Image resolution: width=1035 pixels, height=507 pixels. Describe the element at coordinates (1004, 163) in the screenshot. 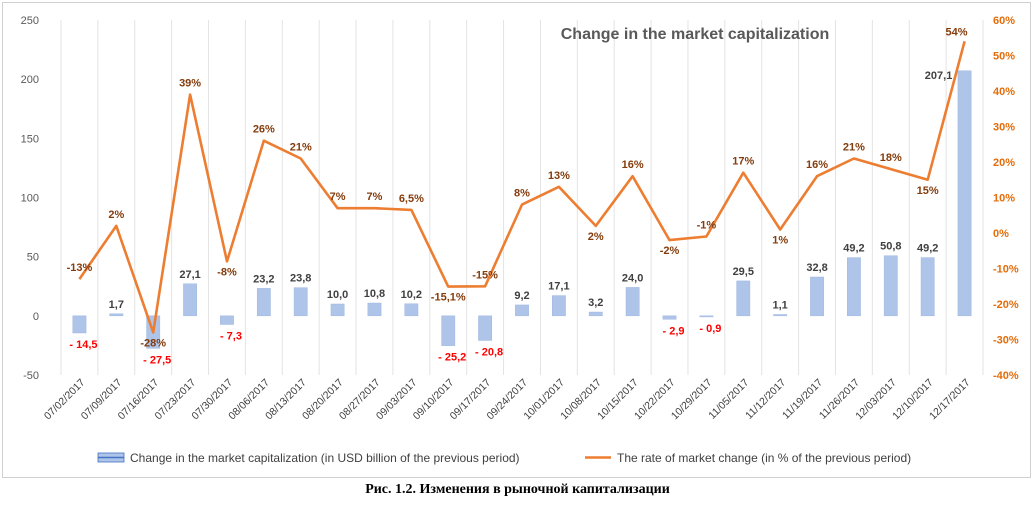

I see `y-right-tick-label: 20%` at that location.